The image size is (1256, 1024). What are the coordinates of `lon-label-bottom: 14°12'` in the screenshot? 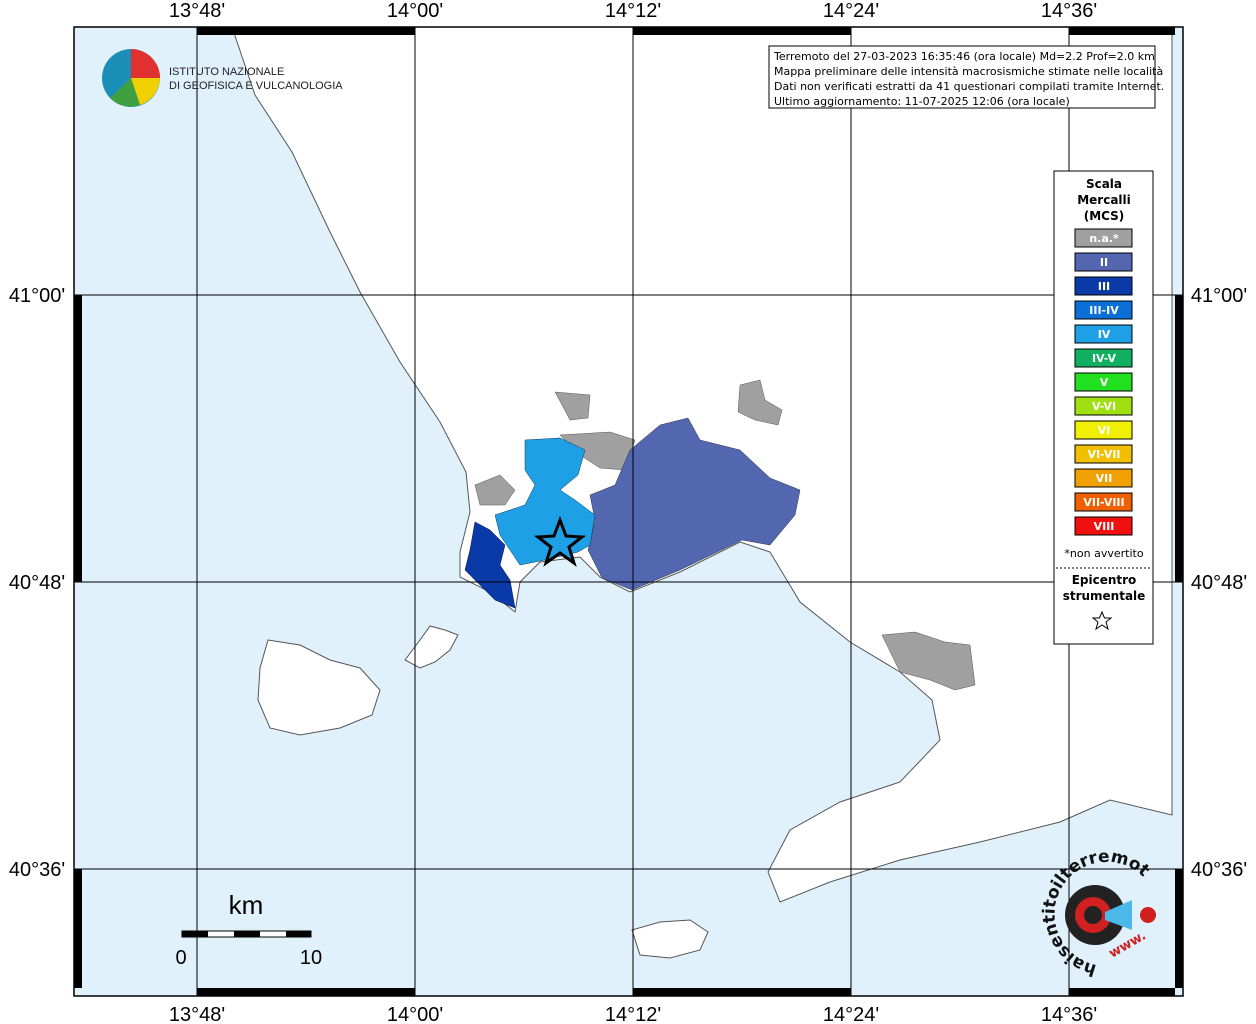 It's located at (633, 1014).